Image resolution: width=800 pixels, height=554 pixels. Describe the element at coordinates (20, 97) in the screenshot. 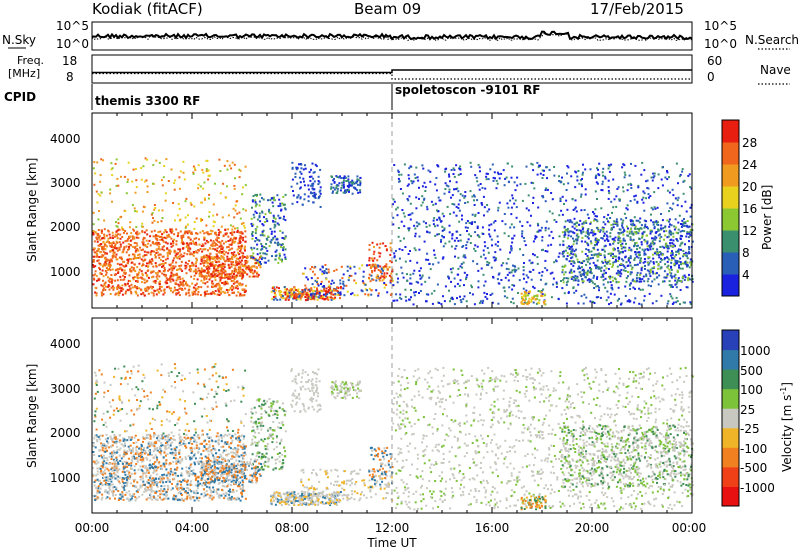

I see `cpid-label: CPID` at that location.